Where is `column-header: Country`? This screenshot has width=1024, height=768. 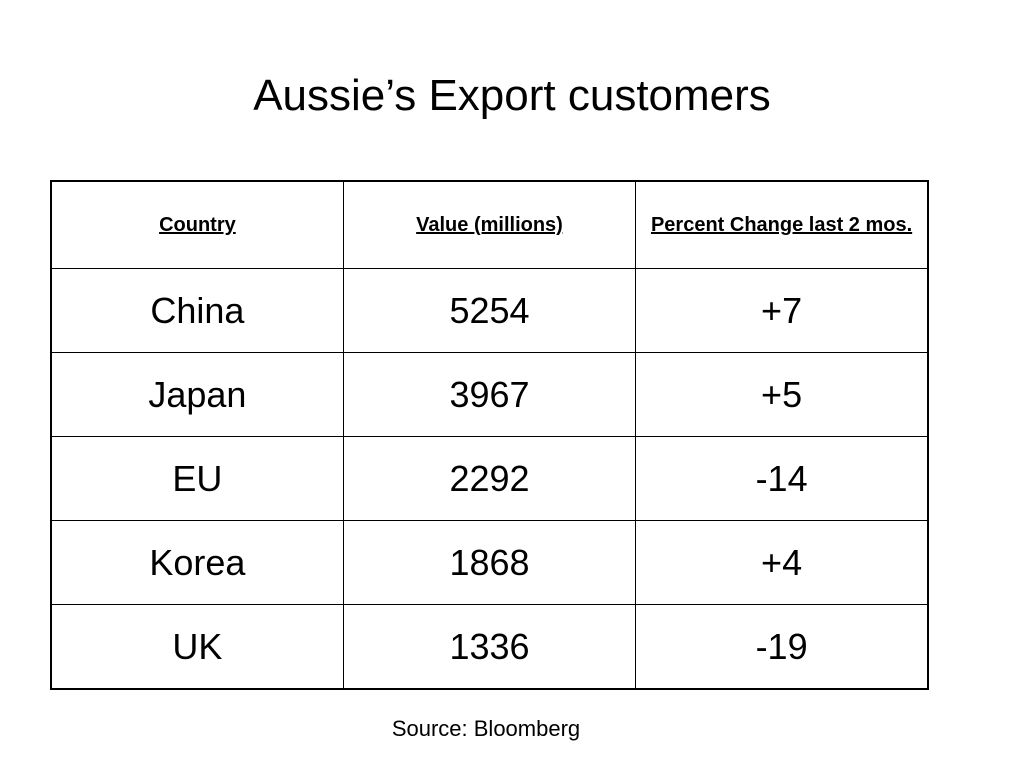 column-header: Country is located at coordinates (197, 224).